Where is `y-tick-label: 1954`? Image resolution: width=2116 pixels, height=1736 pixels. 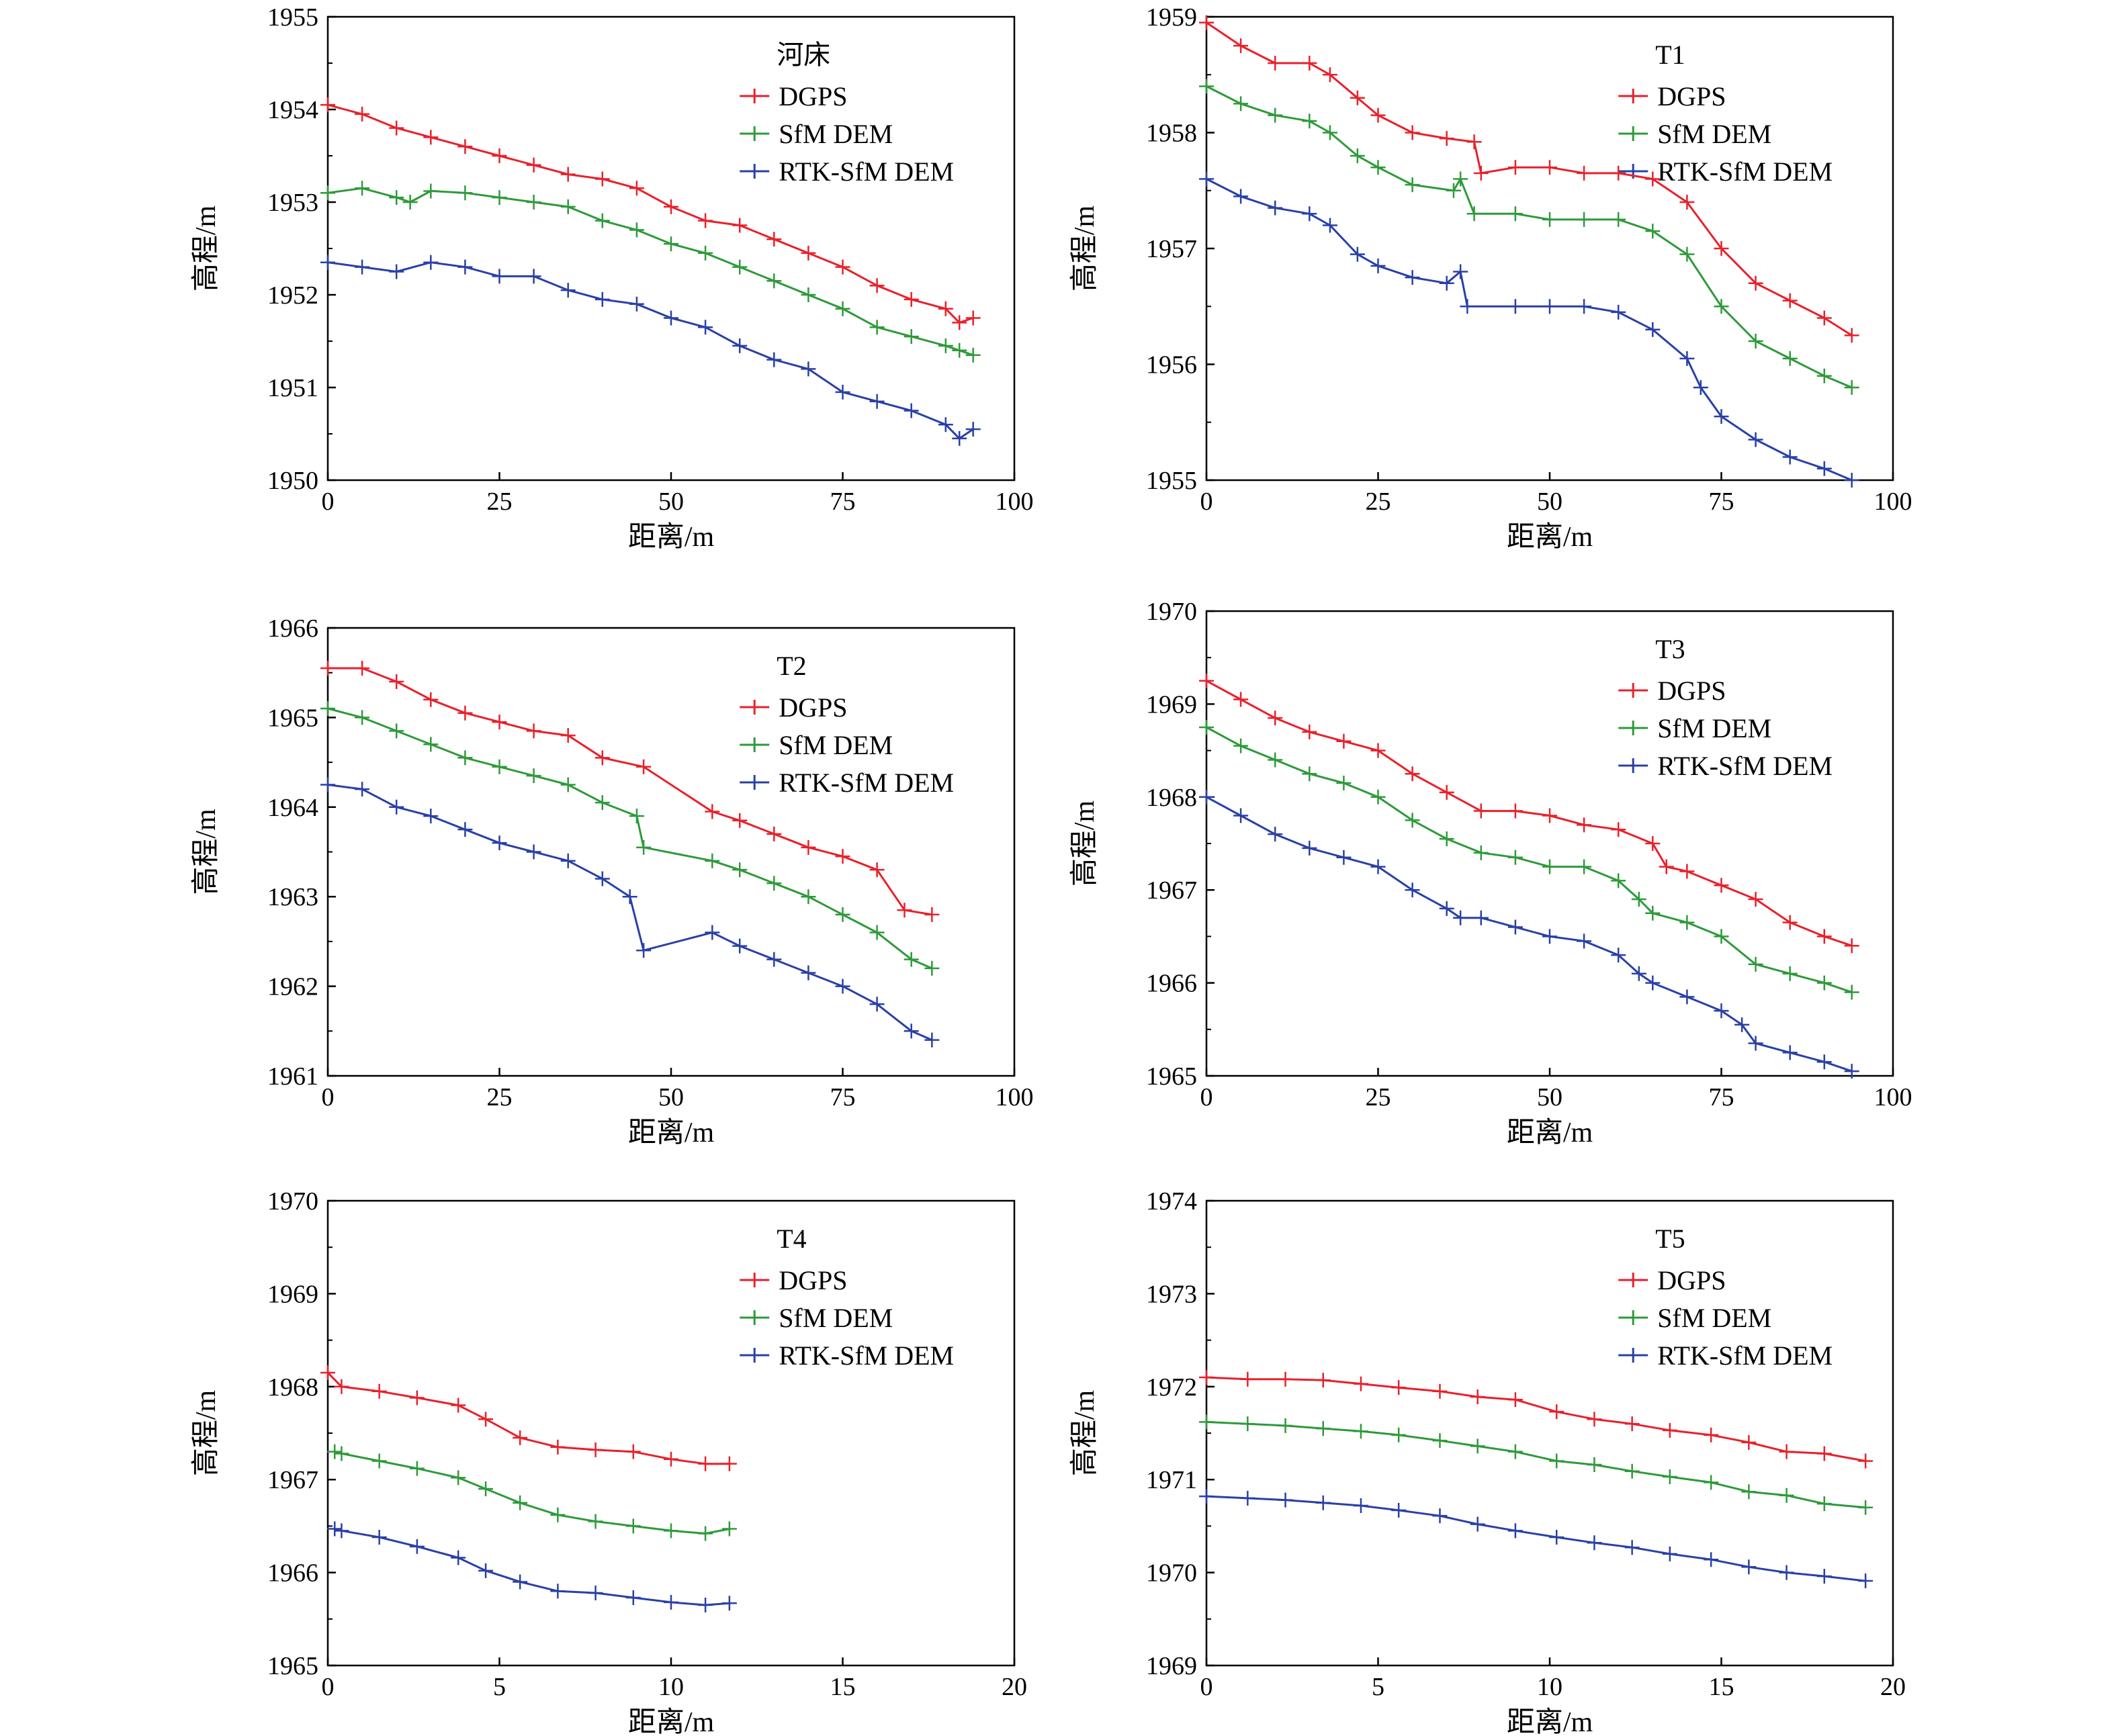
y-tick-label: 1954 is located at coordinates (292, 110).